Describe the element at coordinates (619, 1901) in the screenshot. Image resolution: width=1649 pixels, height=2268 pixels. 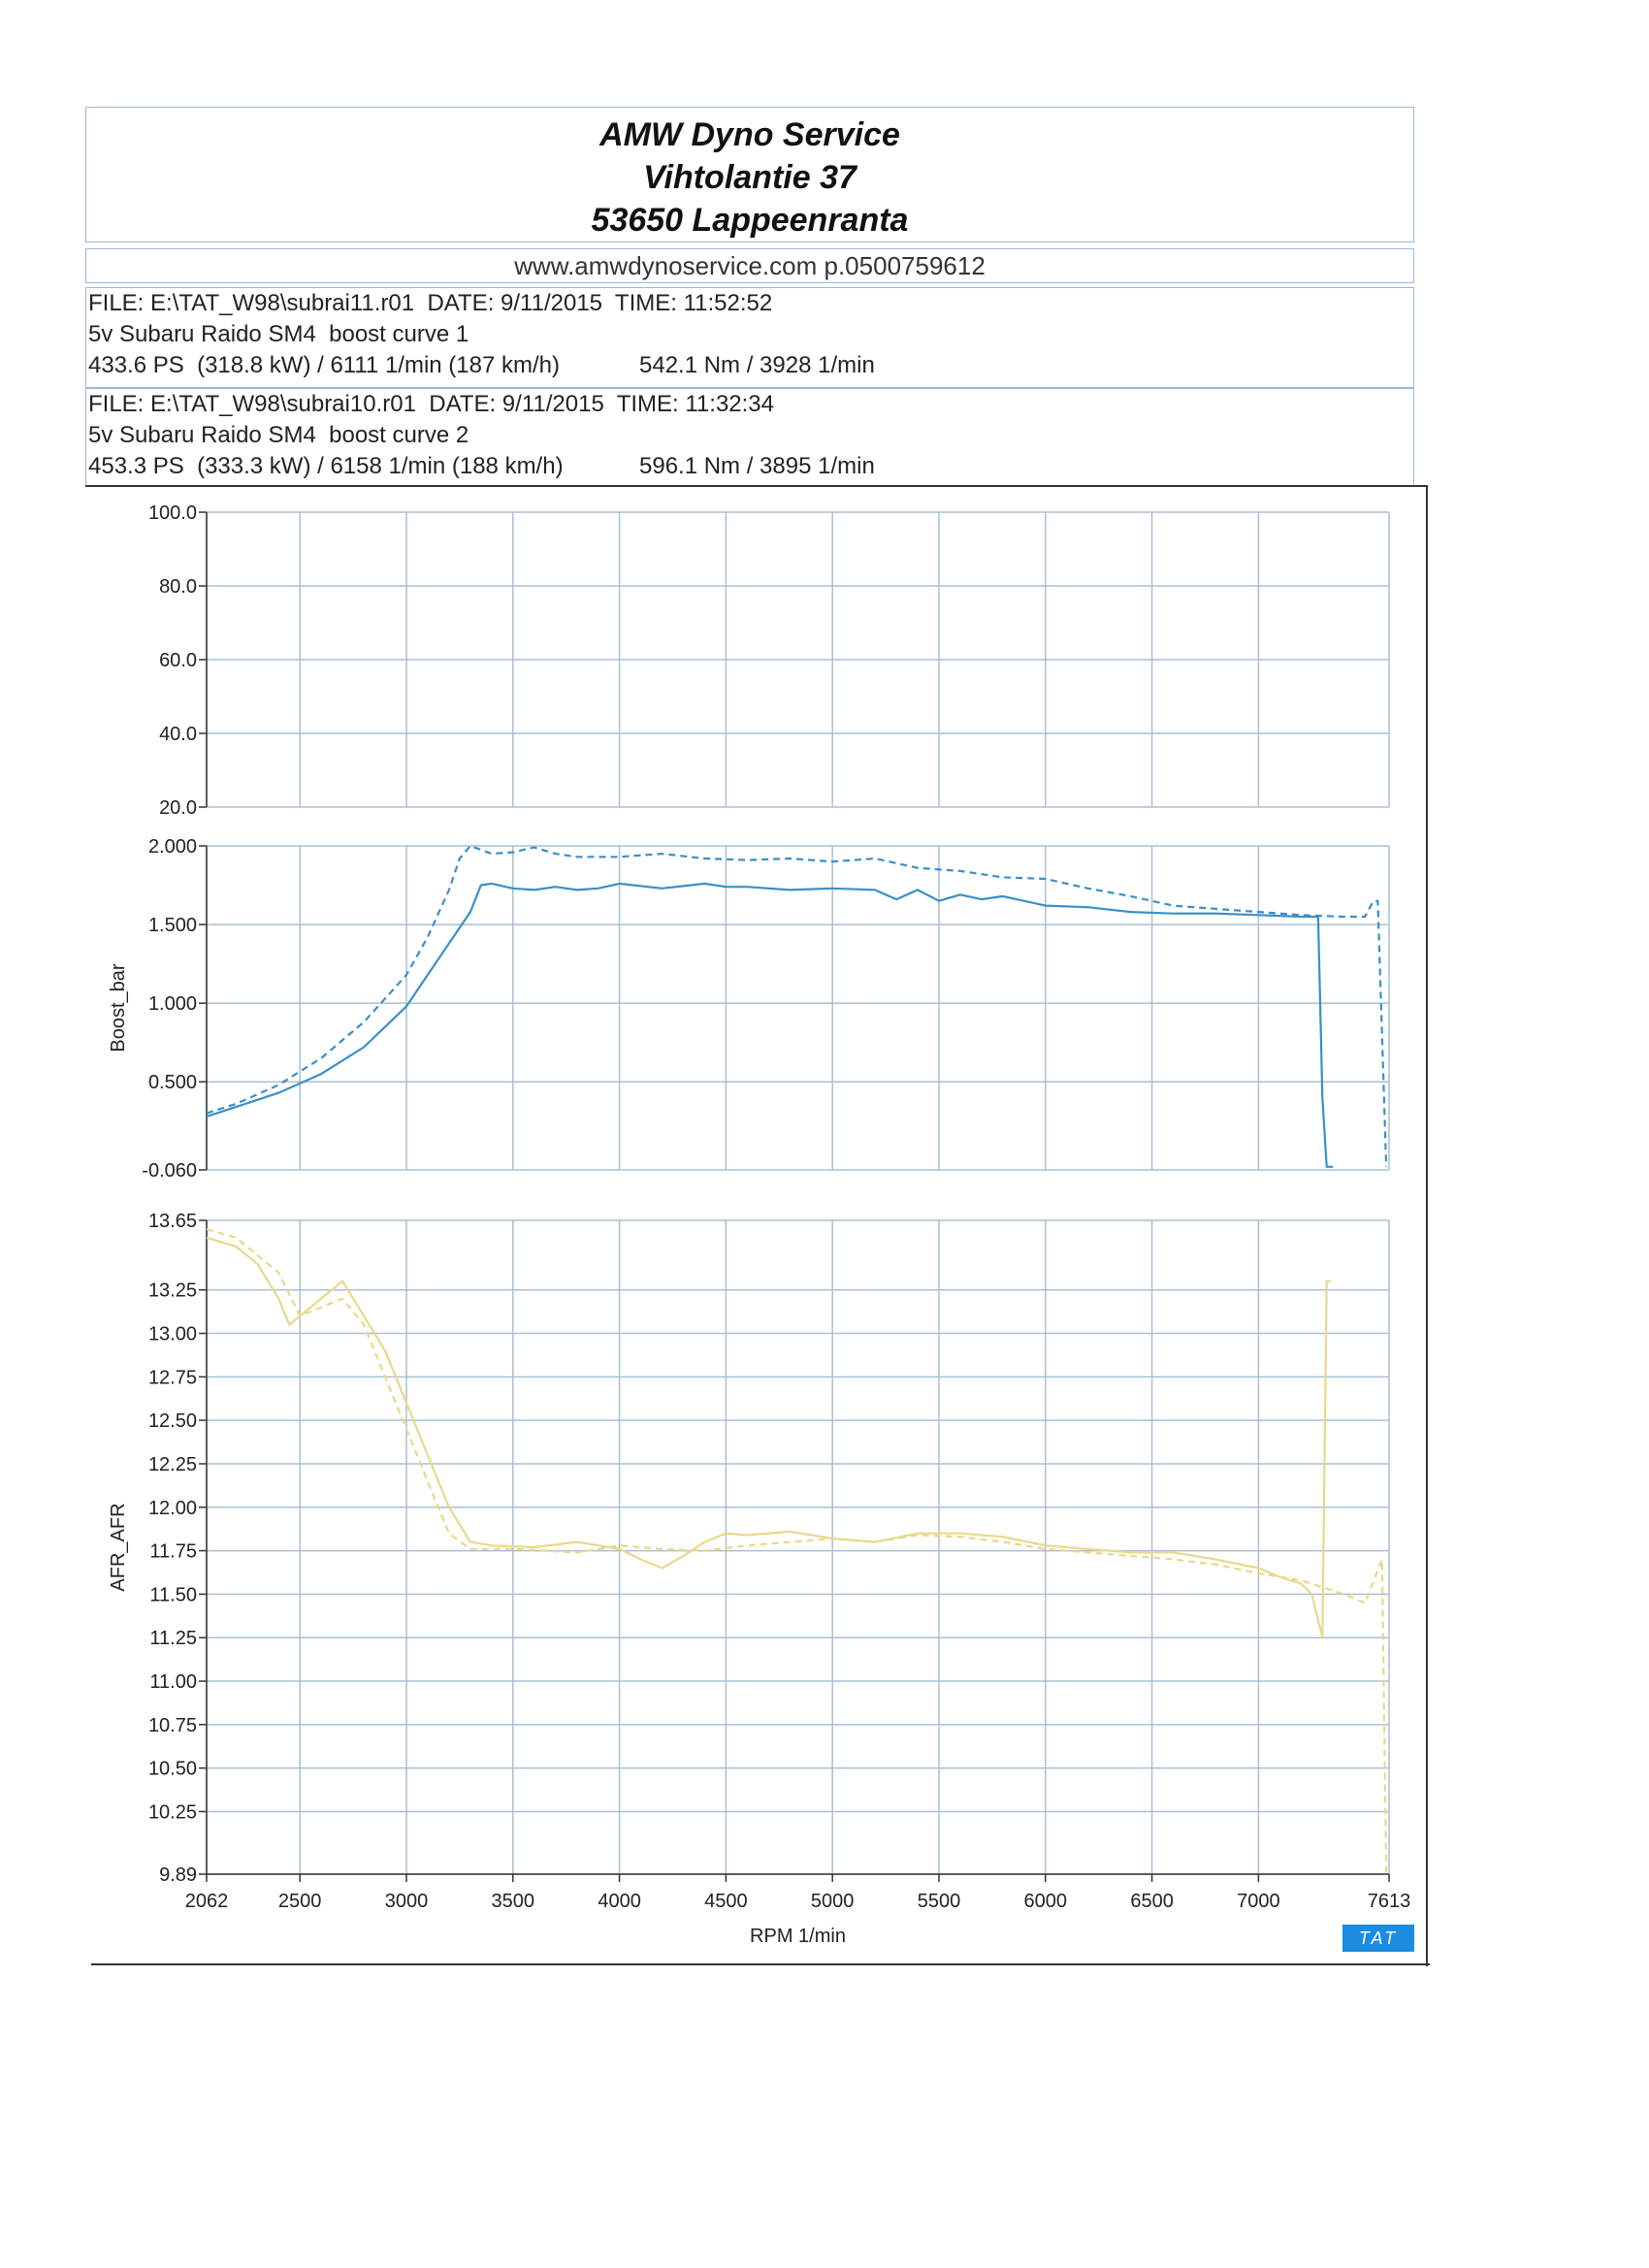
I see `afr-panel-xtick-label: 4000` at that location.